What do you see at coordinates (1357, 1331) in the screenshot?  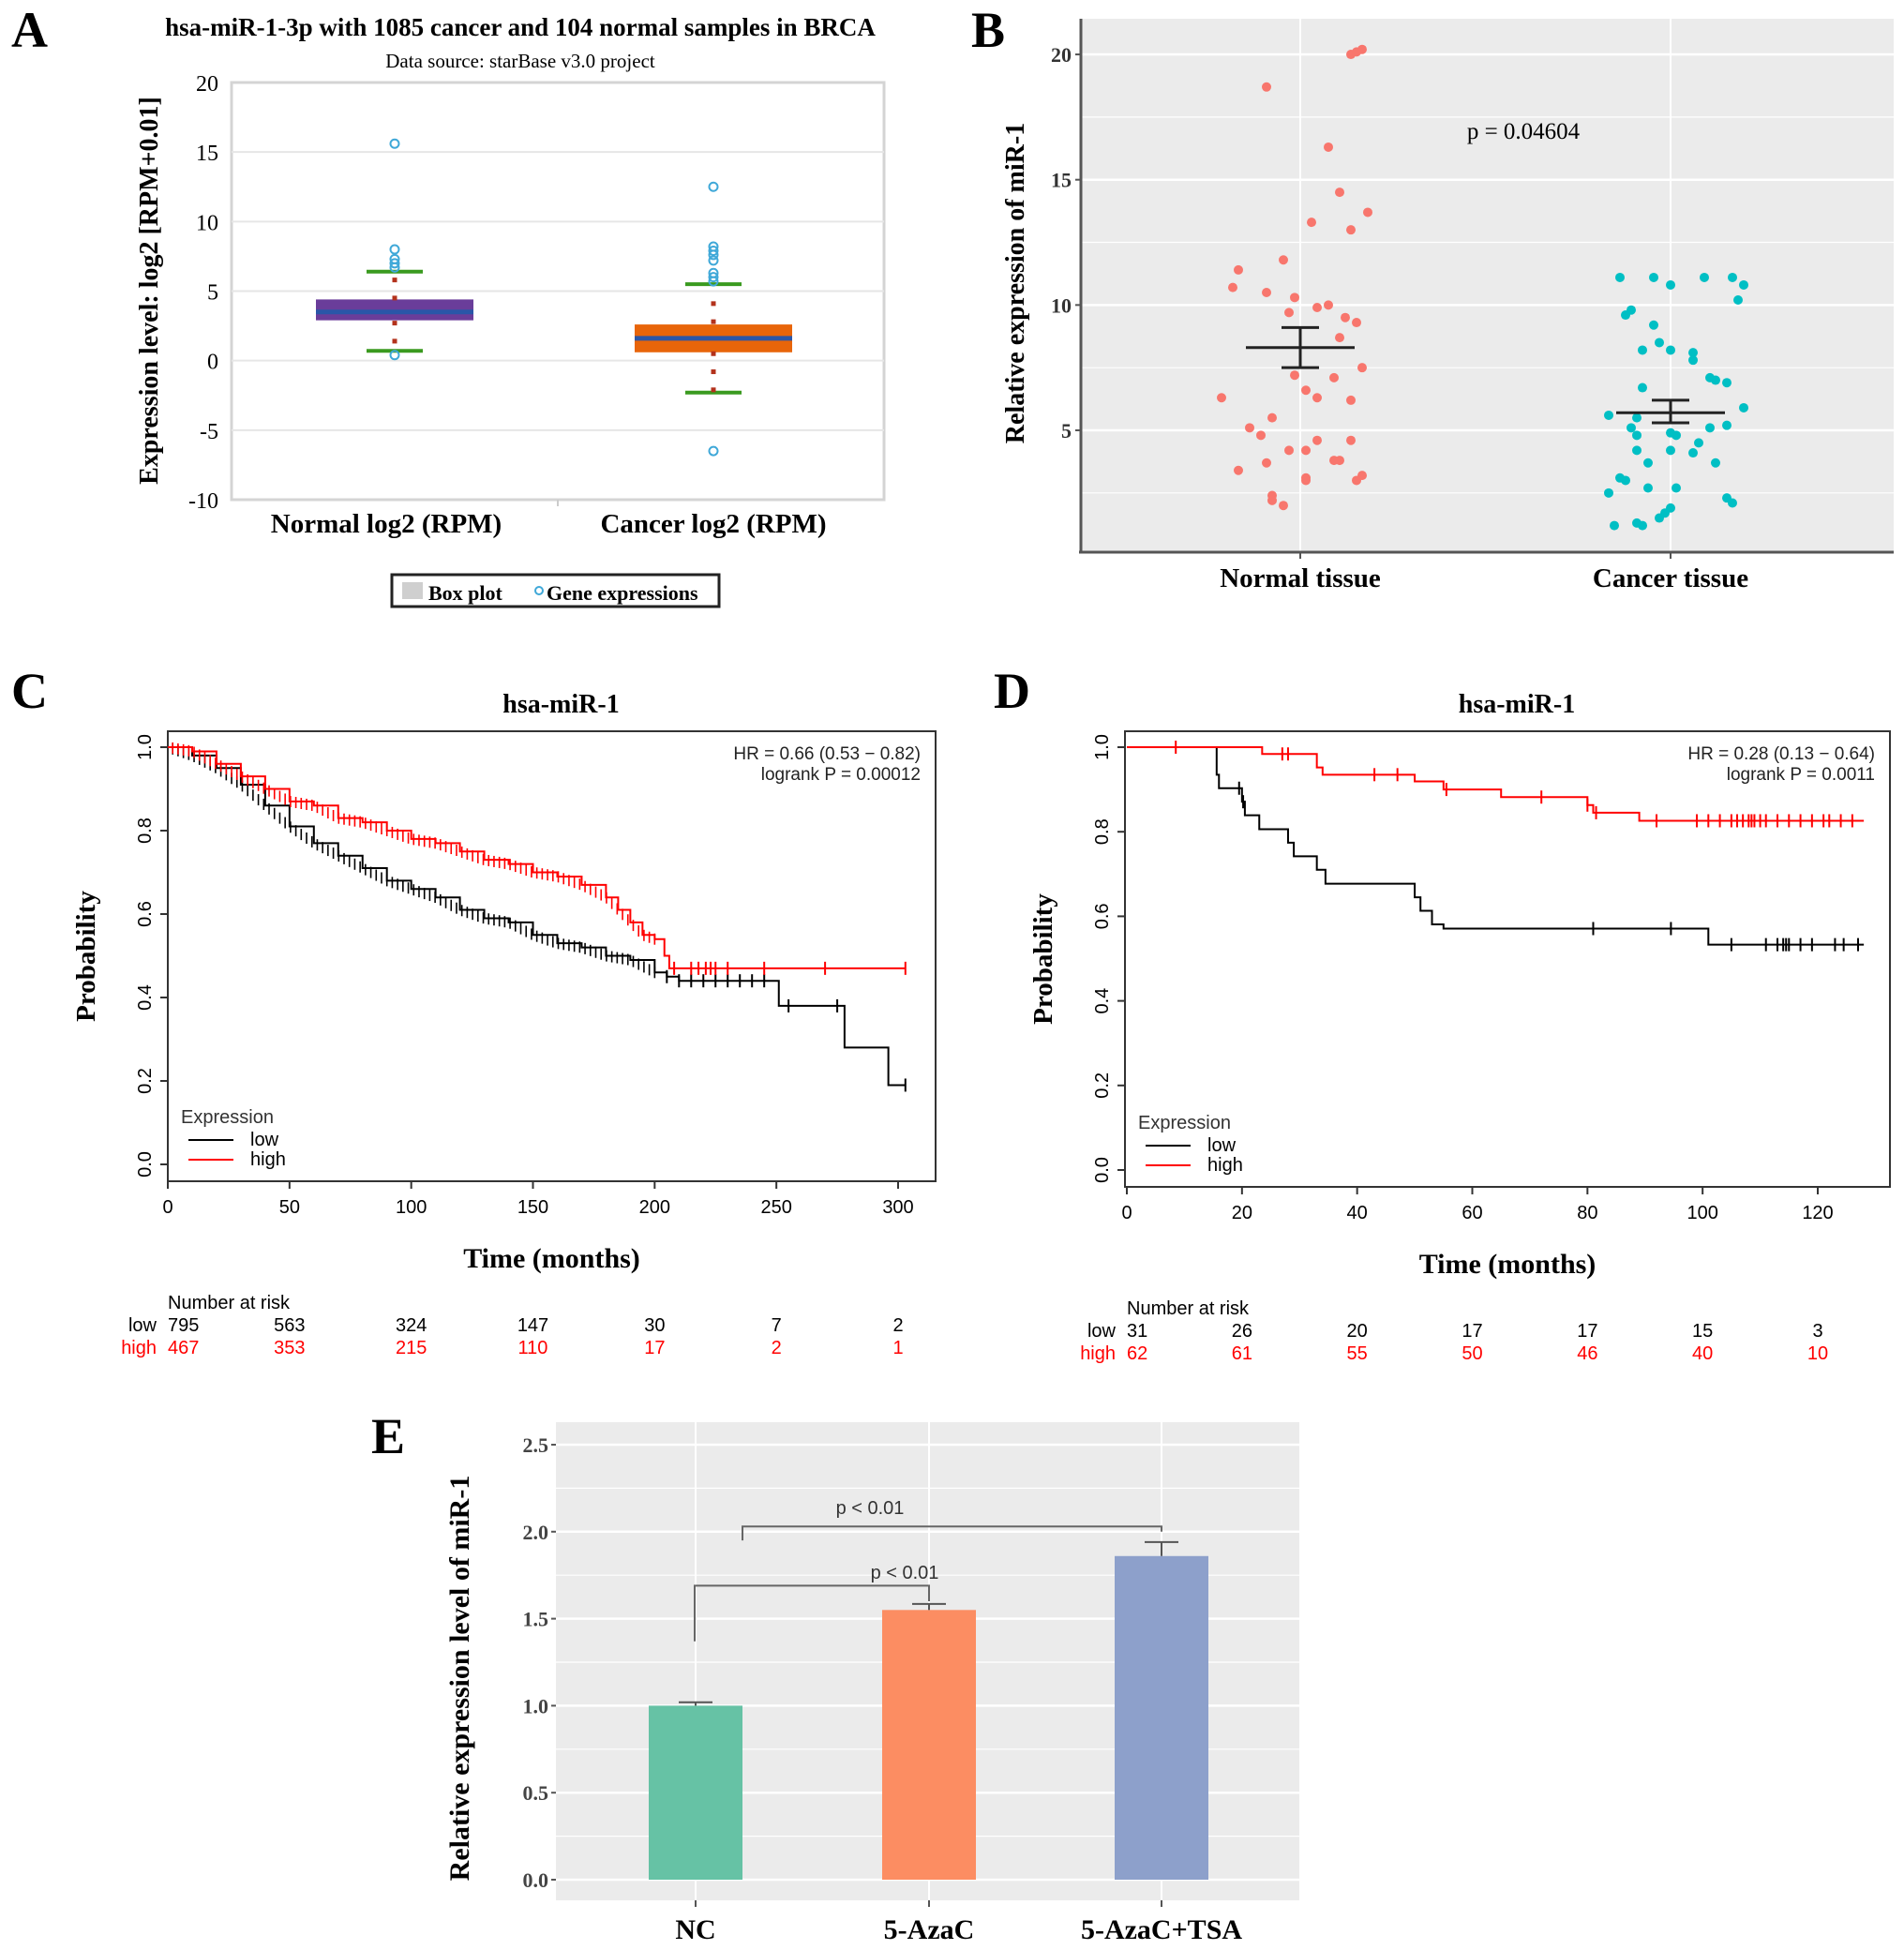 I see `risk-value: 20` at bounding box center [1357, 1331].